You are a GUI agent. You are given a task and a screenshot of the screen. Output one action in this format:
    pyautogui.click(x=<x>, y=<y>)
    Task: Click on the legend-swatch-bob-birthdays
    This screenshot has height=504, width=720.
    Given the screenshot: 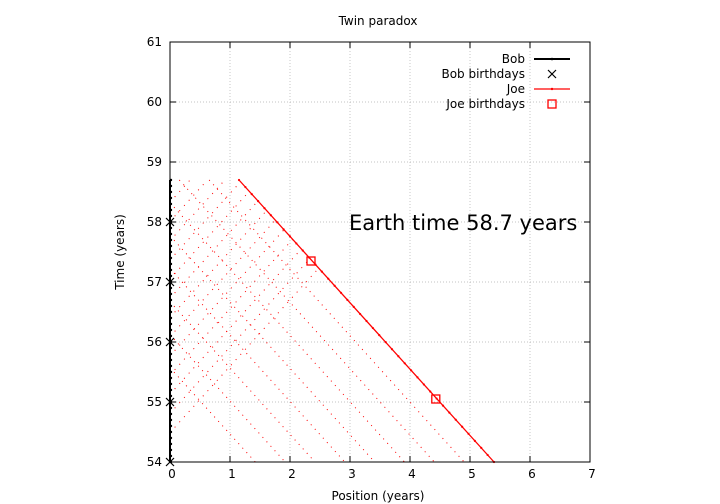 What is the action you would take?
    pyautogui.click(x=552, y=74)
    